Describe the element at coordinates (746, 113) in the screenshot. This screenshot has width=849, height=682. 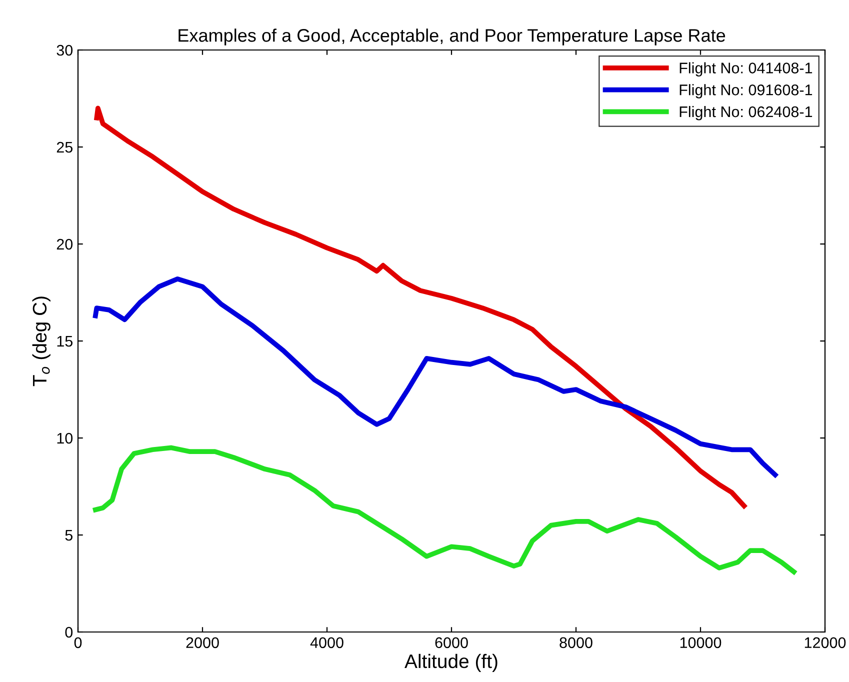
I see `legend-label: Flight No: 062408-1` at that location.